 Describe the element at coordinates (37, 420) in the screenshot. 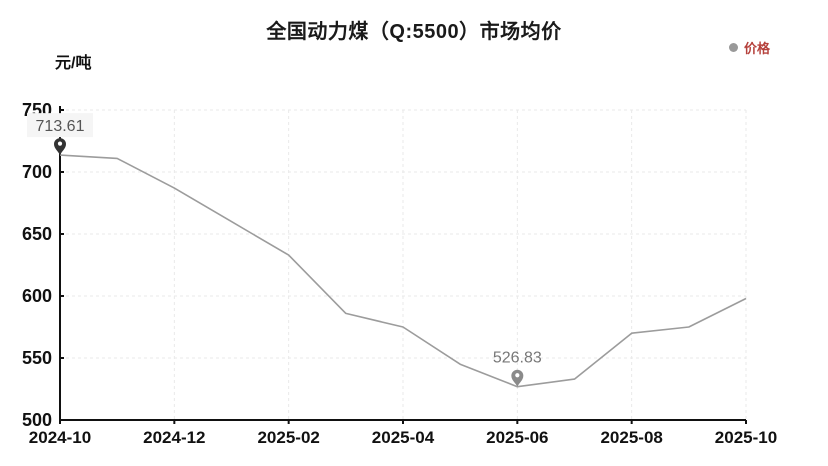

I see `y-tick-label: 500` at that location.